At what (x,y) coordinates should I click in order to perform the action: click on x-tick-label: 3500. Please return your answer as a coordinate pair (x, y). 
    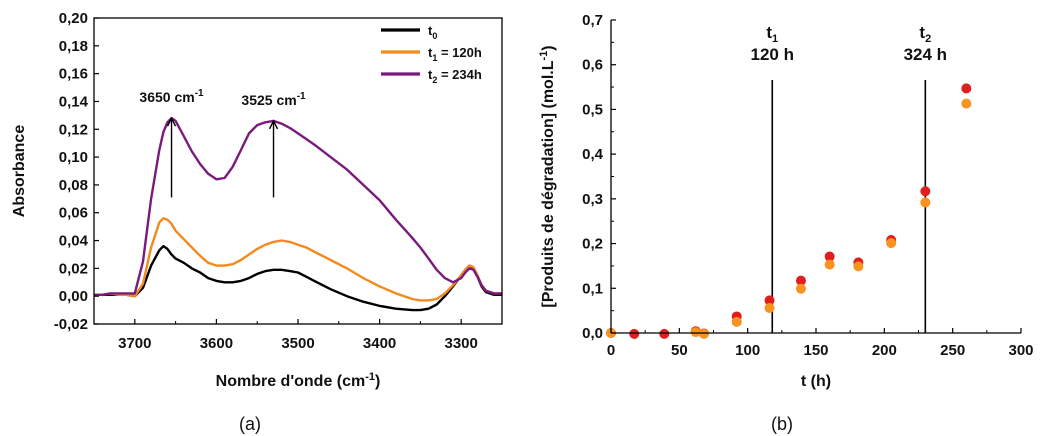
    Looking at the image, I should click on (297, 343).